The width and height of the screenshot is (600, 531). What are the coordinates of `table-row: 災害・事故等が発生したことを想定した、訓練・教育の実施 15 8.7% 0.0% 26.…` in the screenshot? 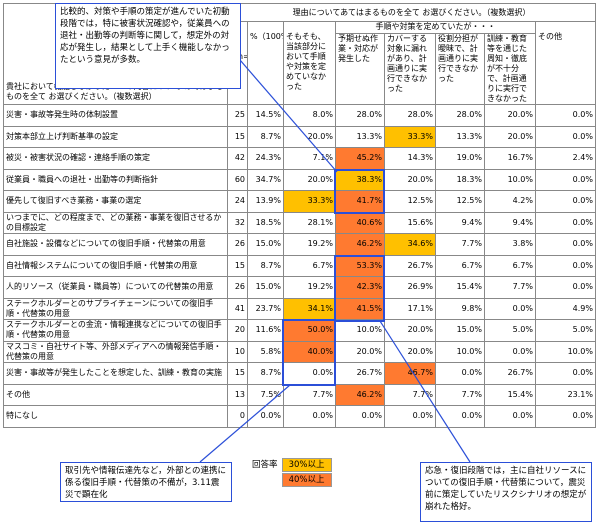 It's located at (299, 373).